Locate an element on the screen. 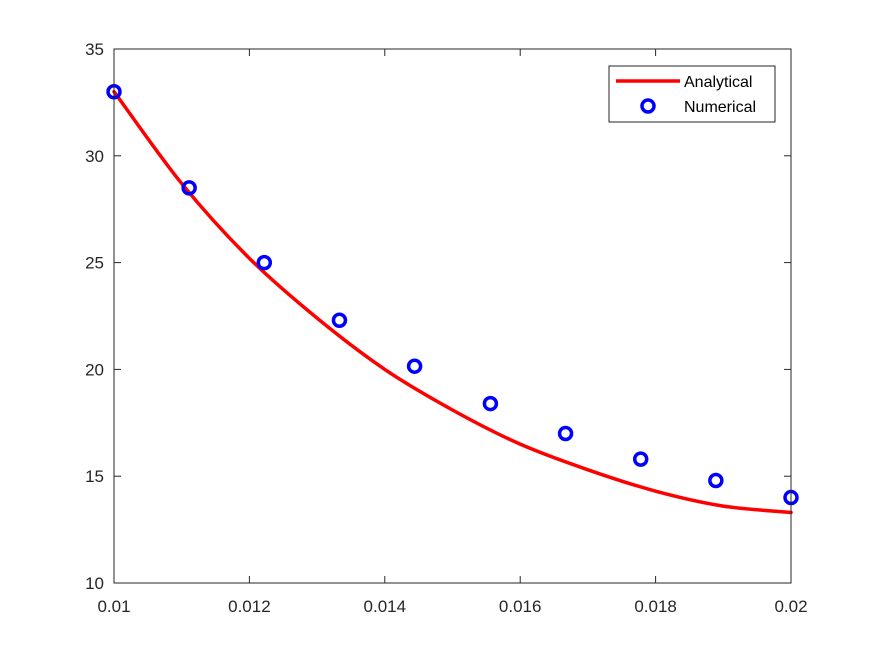 The height and width of the screenshot is (656, 875). legend-box is located at coordinates (692, 94).